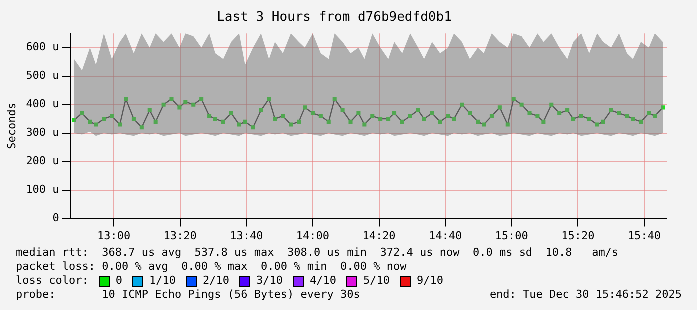 The width and height of the screenshot is (697, 310). Describe the element at coordinates (119, 281) in the screenshot. I see `text: 0` at that location.